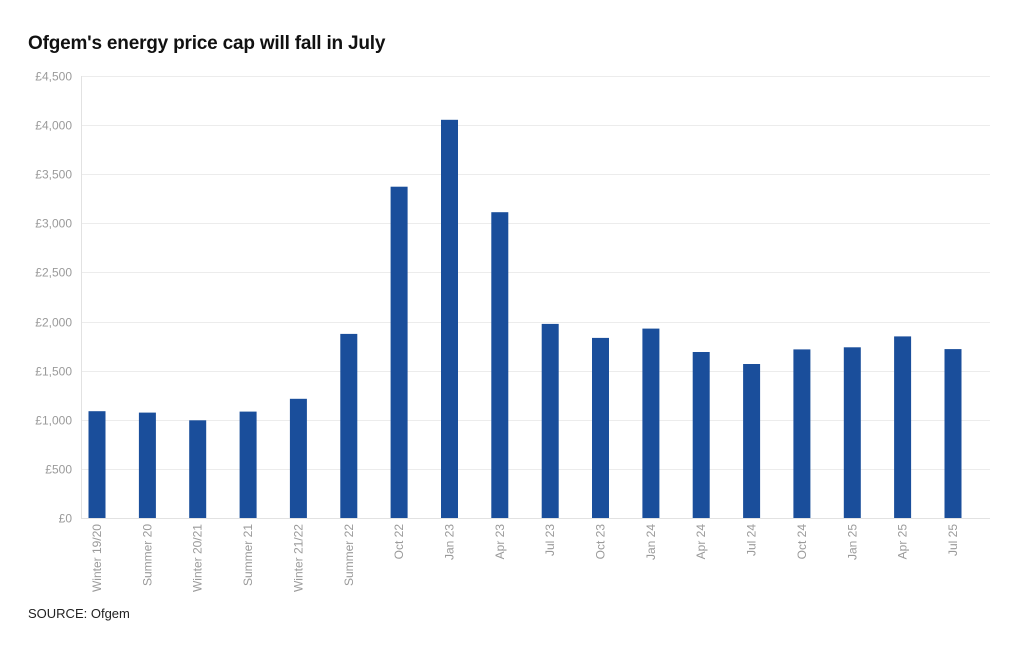 This screenshot has height=650, width=1020. Describe the element at coordinates (550, 540) in the screenshot. I see `x-tick-label: Jul 23` at that location.